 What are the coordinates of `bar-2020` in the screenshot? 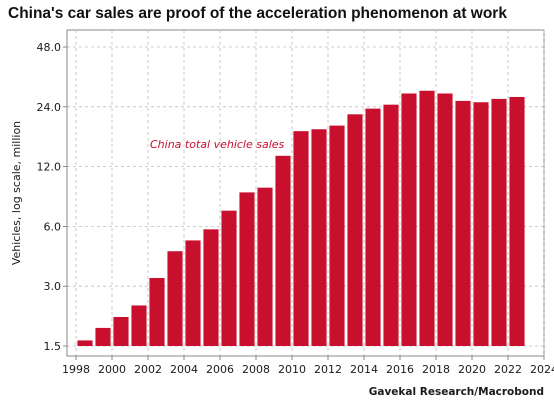 It's located at (481, 224).